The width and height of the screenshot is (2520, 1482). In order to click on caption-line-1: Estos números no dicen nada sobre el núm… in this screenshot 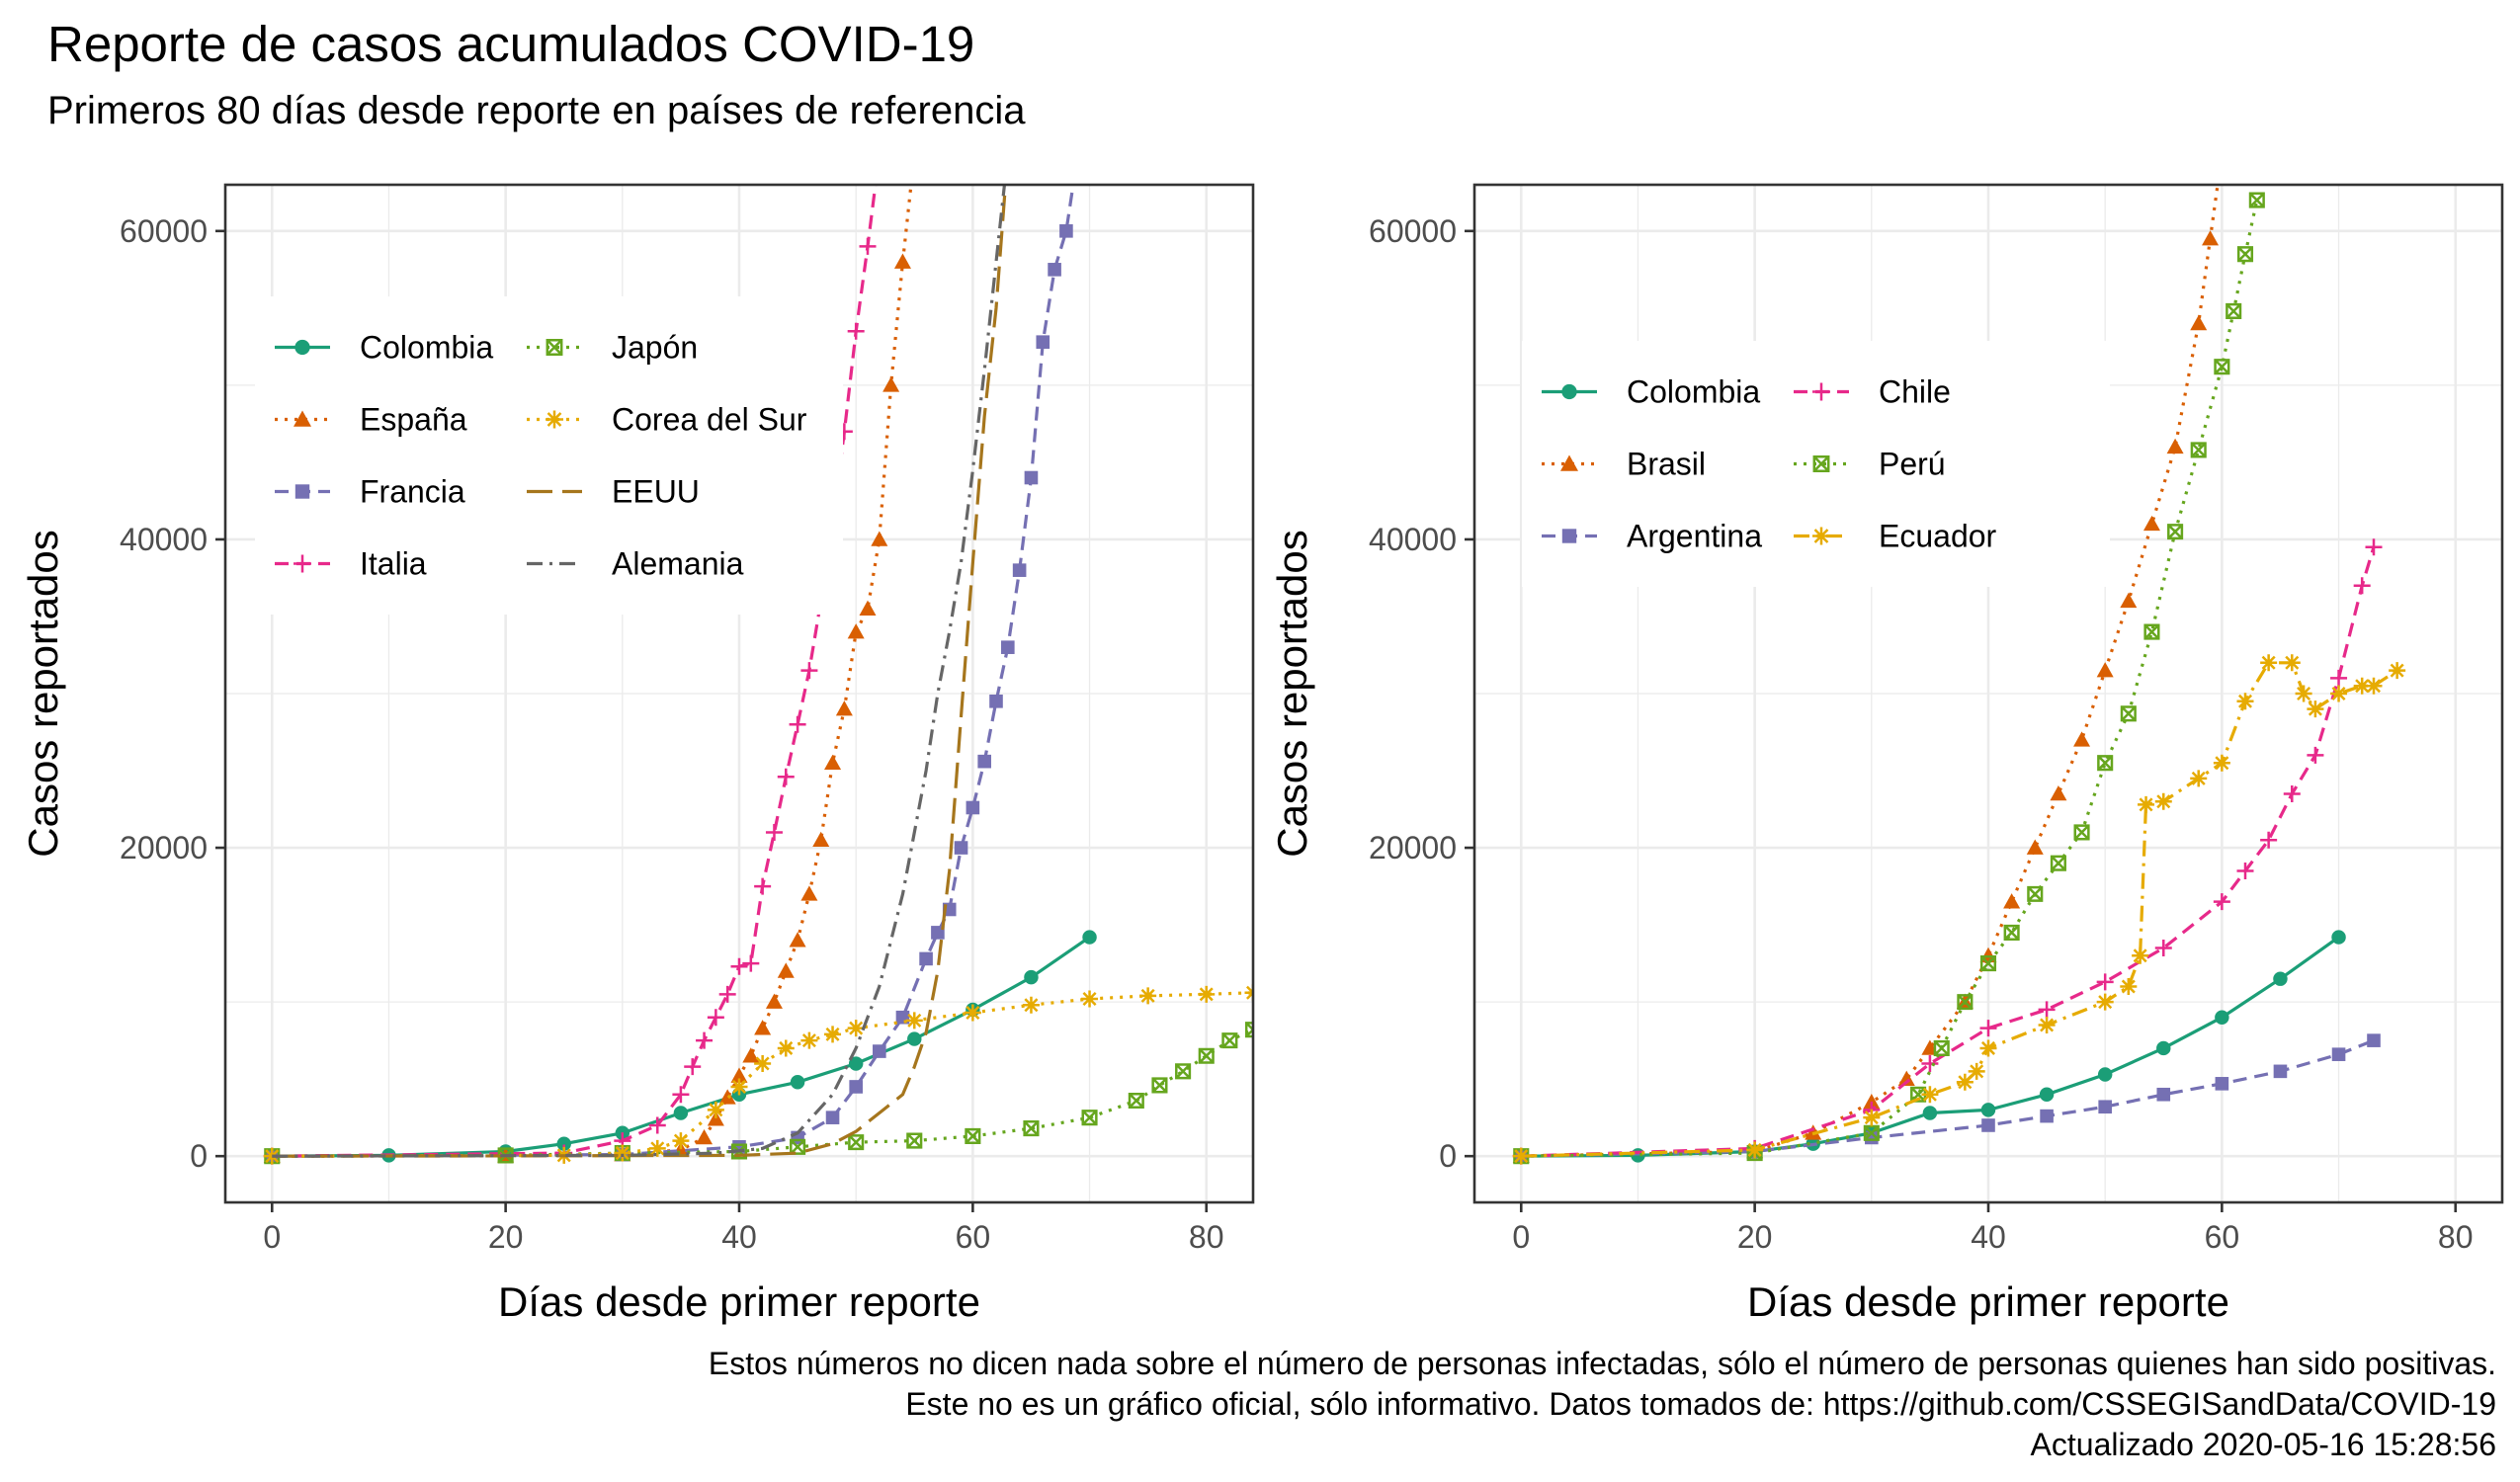, I will do `click(1602, 1363)`.